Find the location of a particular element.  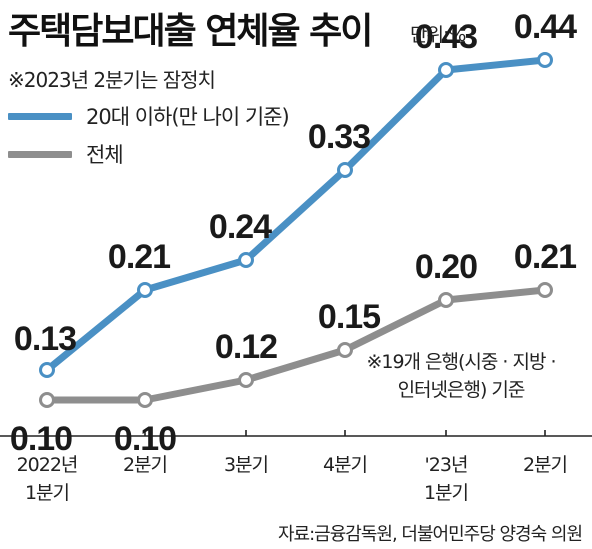

legend-swatch-youth is located at coordinates (40, 116).